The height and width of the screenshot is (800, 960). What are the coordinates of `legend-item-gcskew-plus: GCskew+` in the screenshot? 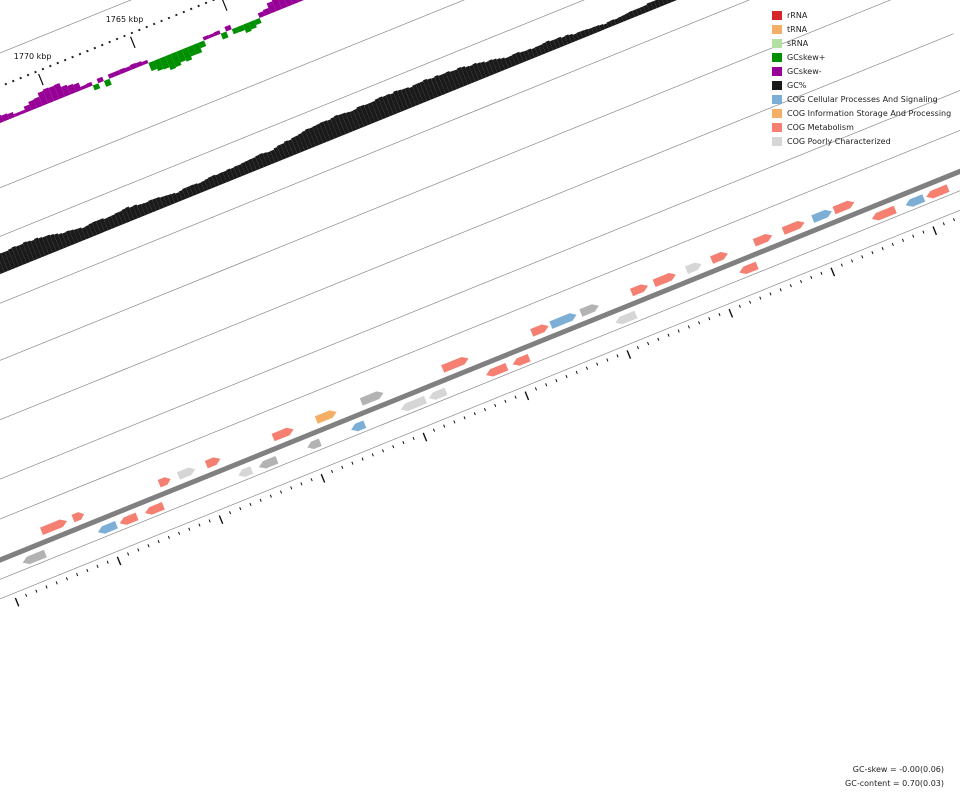 It's located at (866, 57).